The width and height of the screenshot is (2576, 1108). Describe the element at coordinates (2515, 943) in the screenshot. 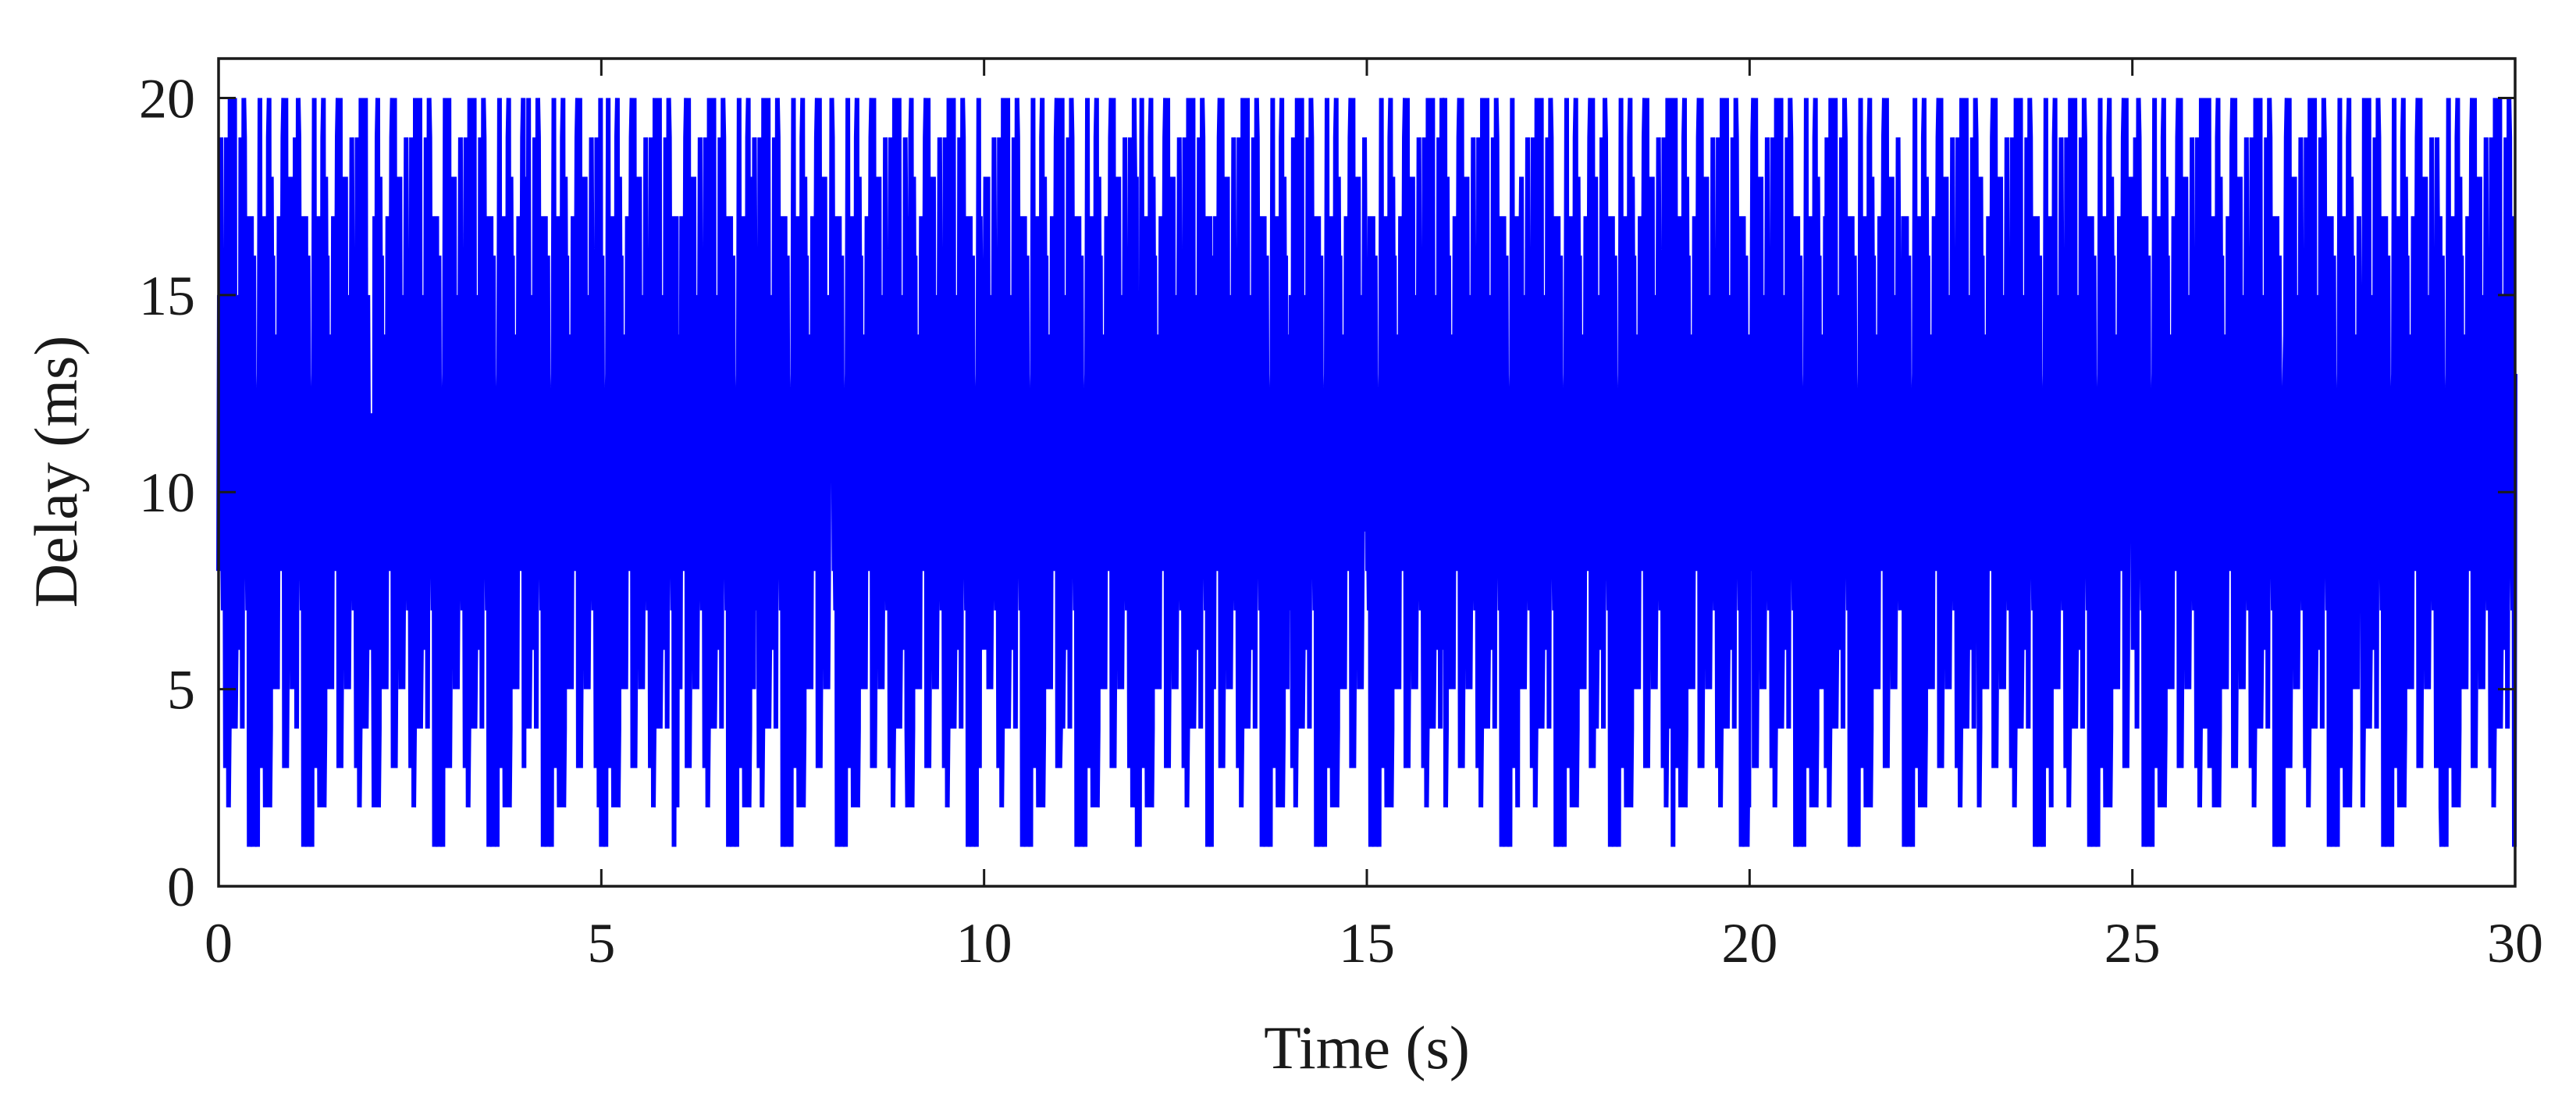

I see `x-tick-label: 30` at that location.